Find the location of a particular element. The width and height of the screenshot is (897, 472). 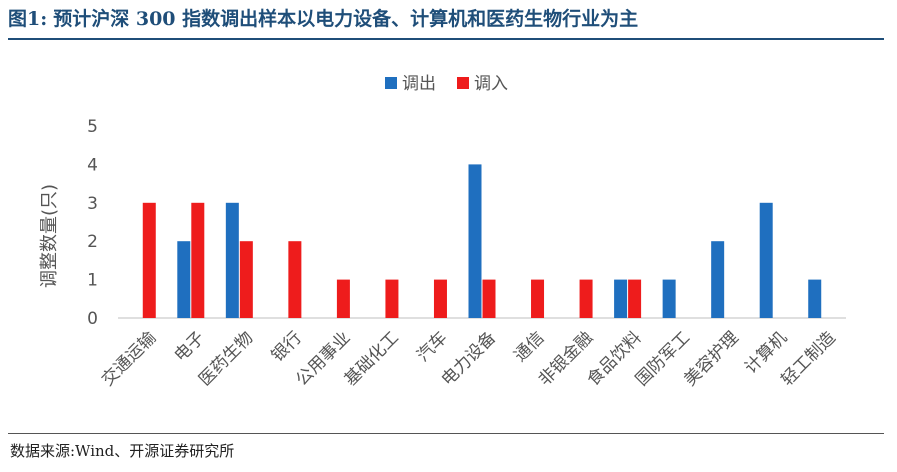

legend-label: 调入 is located at coordinates (491, 84).